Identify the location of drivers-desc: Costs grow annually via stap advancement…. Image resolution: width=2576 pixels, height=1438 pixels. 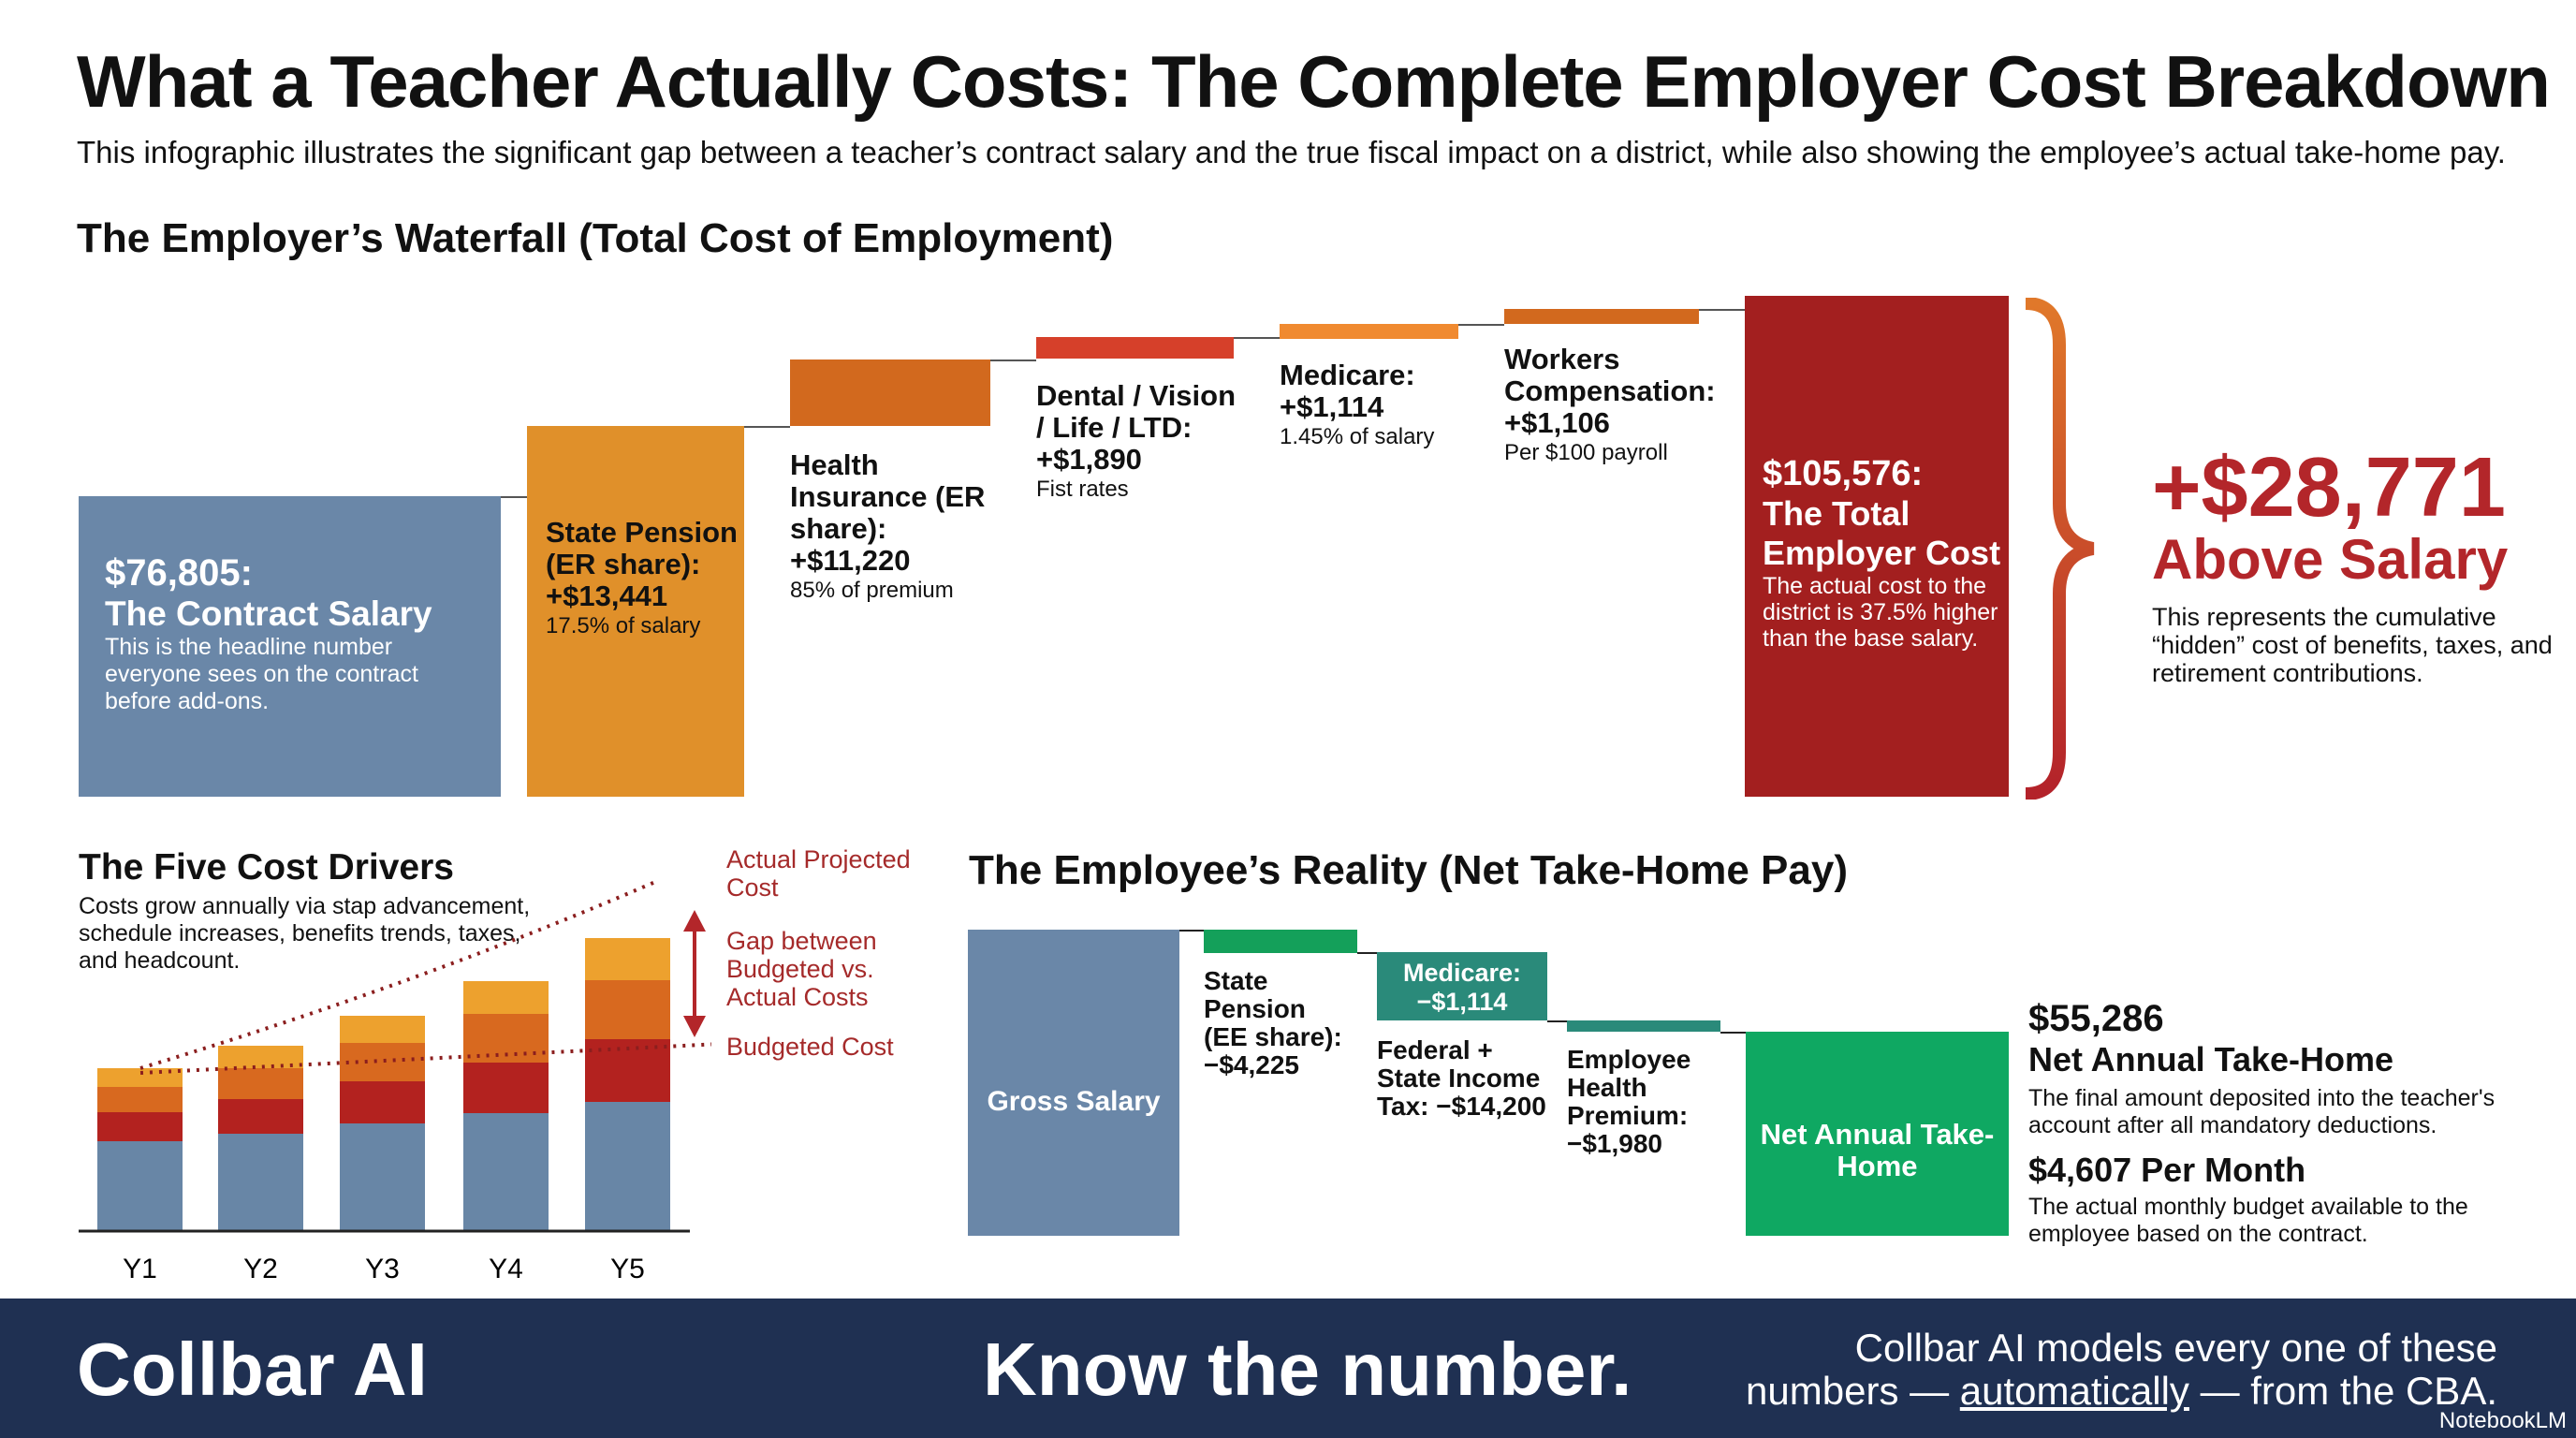
(305, 933).